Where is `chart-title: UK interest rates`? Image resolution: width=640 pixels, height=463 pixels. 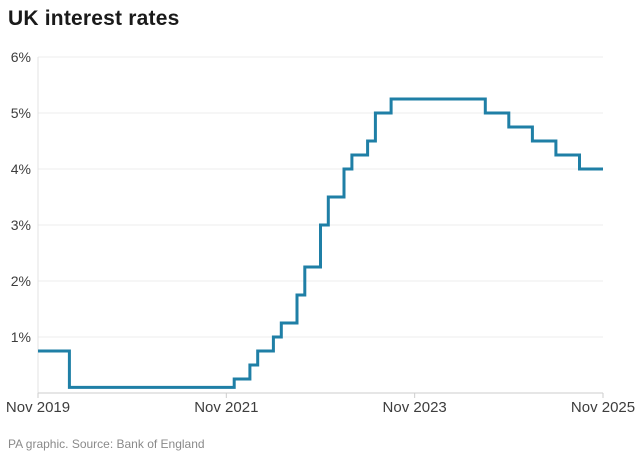
chart-title: UK interest rates is located at coordinates (94, 18).